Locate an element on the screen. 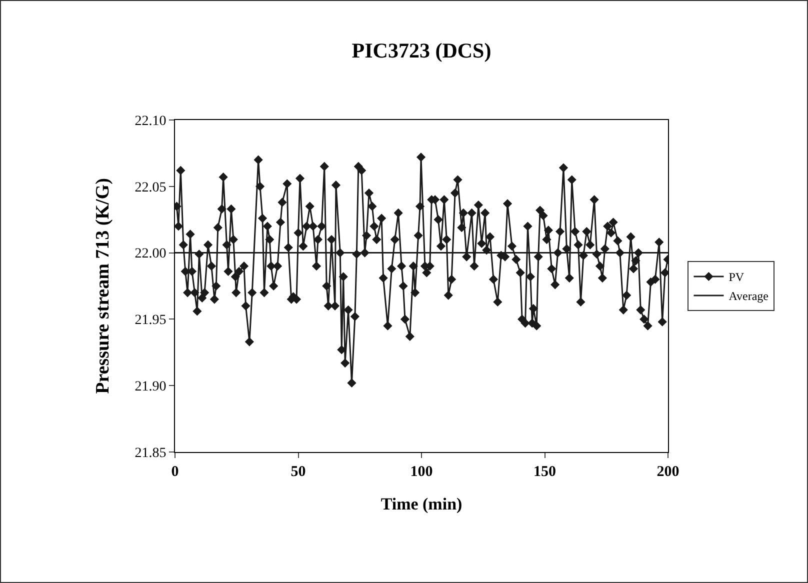 This screenshot has height=583, width=808. x-tick-label: 50 is located at coordinates (298, 472).